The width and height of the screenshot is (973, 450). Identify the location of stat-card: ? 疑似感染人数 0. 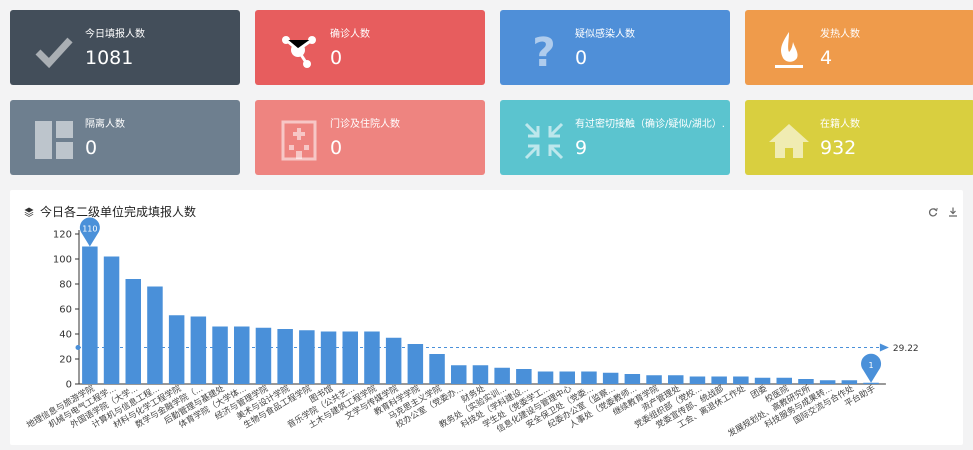
(615, 47).